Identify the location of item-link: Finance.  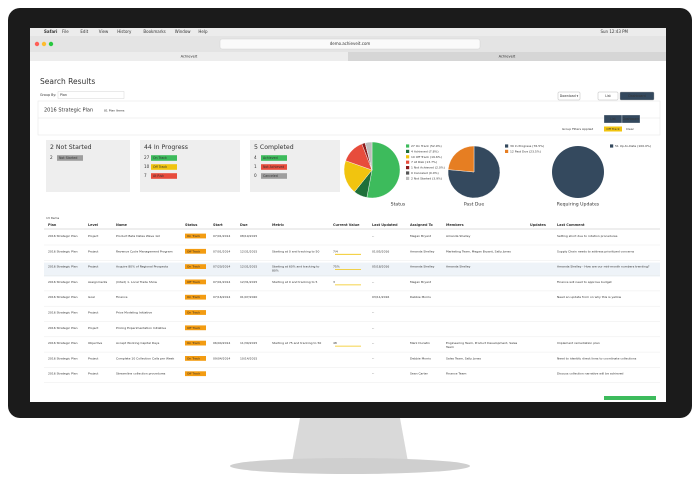
(122, 297).